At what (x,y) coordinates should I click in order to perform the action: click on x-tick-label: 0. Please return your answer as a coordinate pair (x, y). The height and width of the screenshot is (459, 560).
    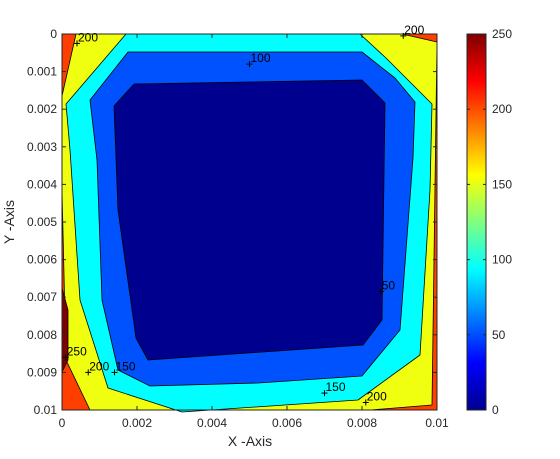
    Looking at the image, I should click on (62, 423).